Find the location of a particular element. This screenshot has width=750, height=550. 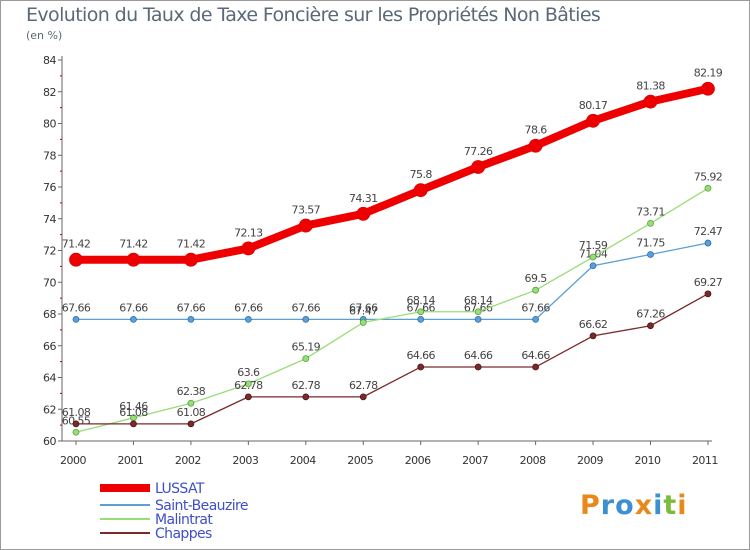

data-label-malintrat: 69.5 is located at coordinates (536, 278).